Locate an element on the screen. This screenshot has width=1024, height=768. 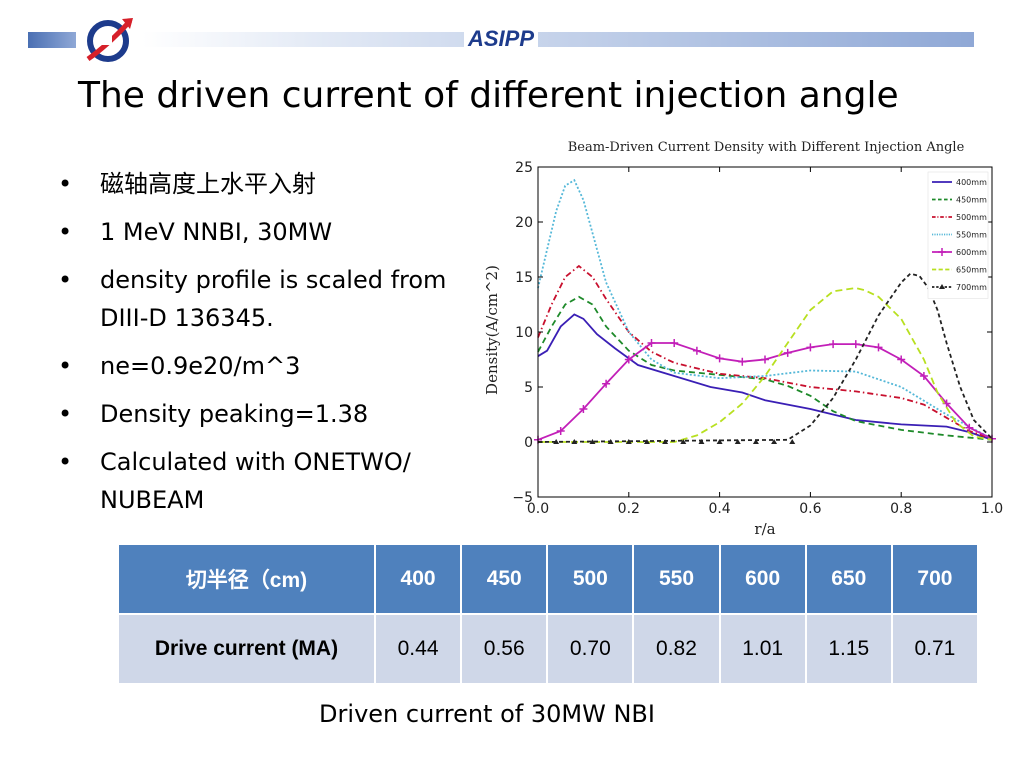
table-header-cell: 500 is located at coordinates (590, 579).